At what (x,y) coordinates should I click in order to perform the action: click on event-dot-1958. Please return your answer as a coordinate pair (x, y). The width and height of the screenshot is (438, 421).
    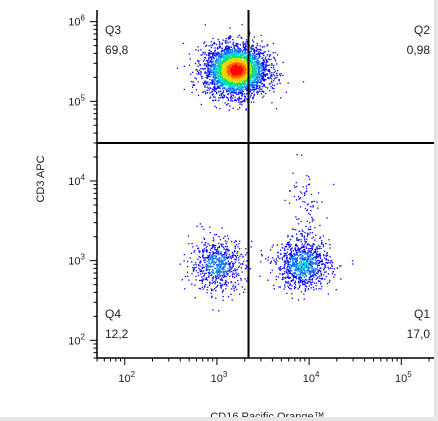
    Looking at the image, I should click on (215, 86).